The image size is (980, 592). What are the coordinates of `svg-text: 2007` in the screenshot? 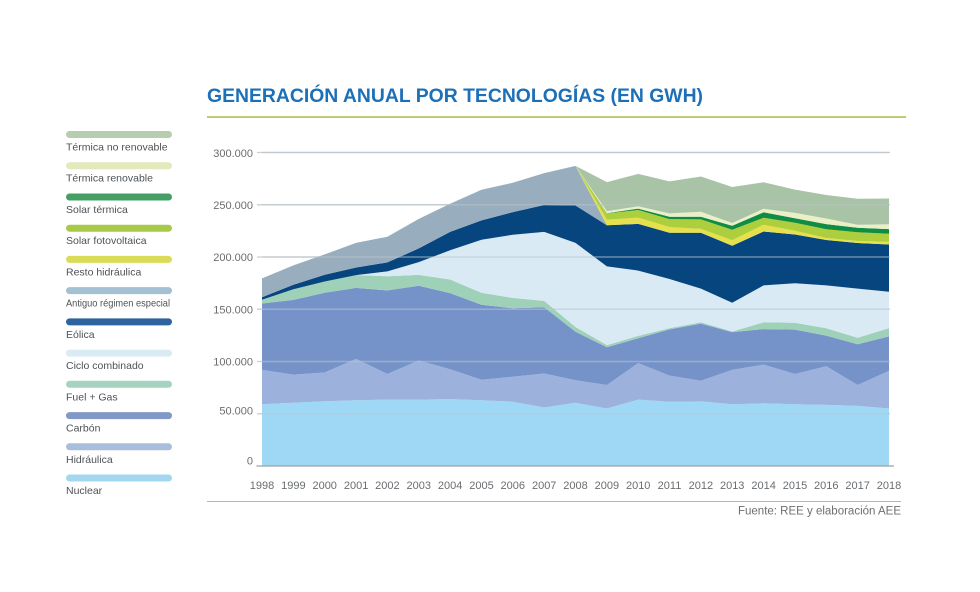 It's located at (544, 486).